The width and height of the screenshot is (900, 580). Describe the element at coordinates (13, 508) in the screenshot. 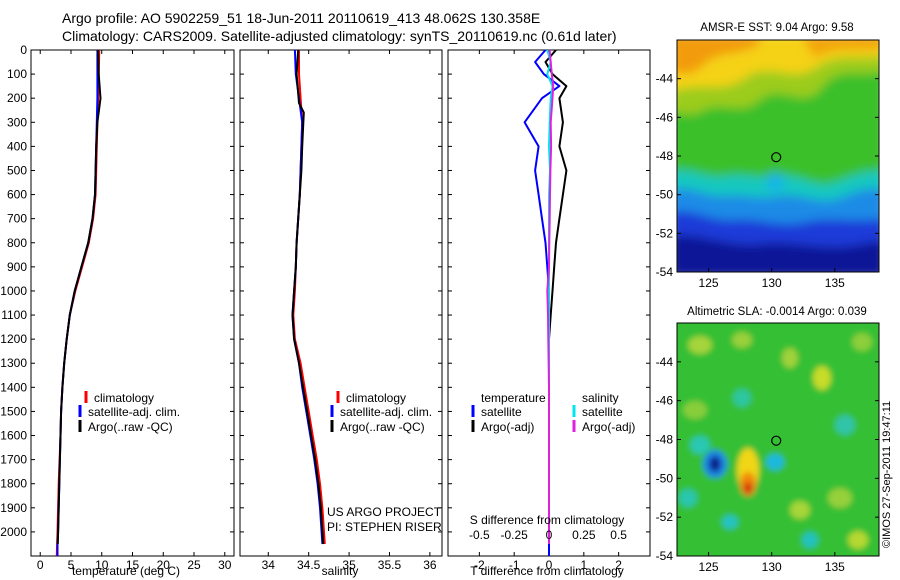

I see `depth-tick-label: 1900` at that location.